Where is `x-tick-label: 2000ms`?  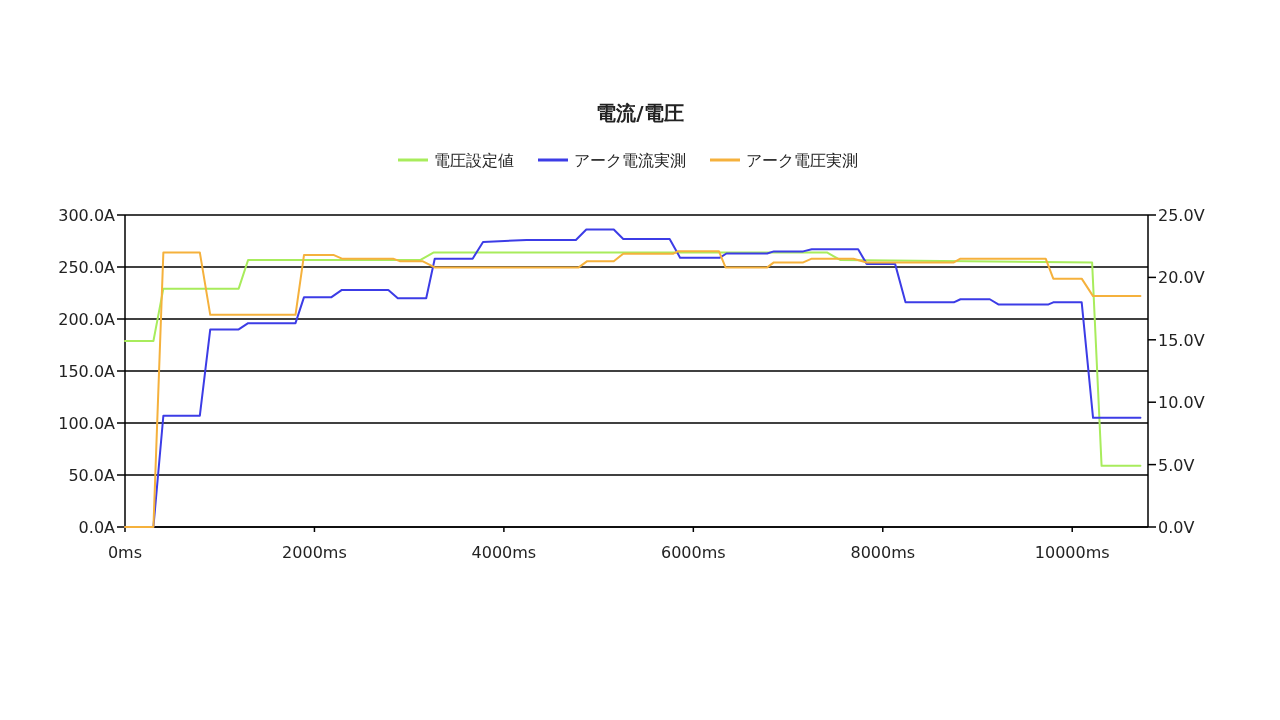
x-tick-label: 2000ms is located at coordinates (314, 552).